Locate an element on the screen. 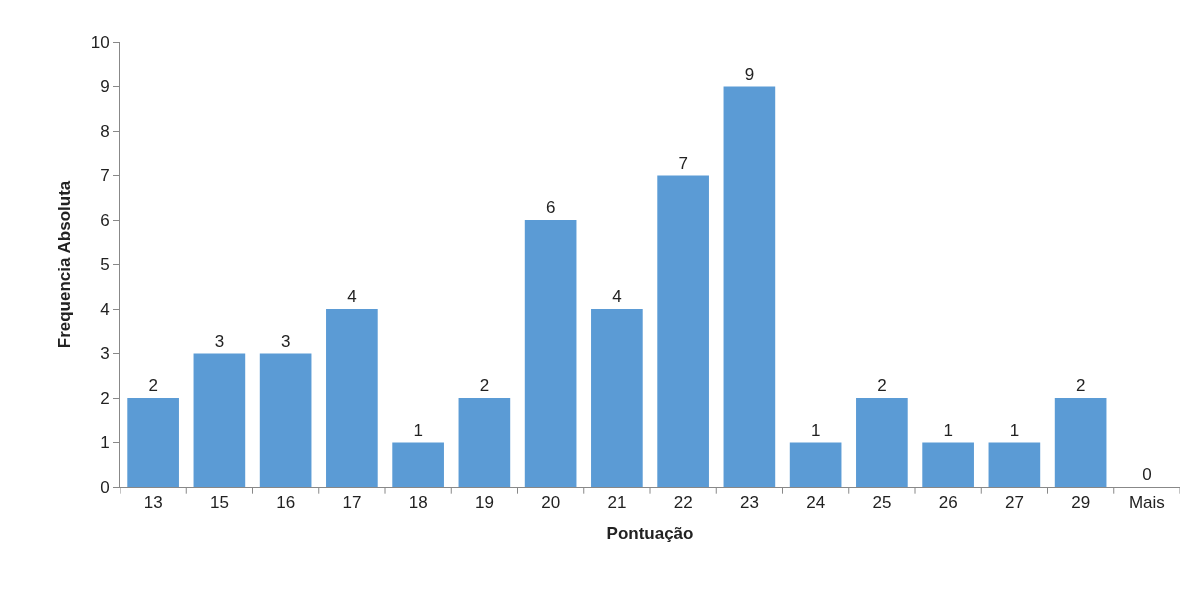 The height and width of the screenshot is (592, 1196). y-tick-label: 1 is located at coordinates (105, 443).